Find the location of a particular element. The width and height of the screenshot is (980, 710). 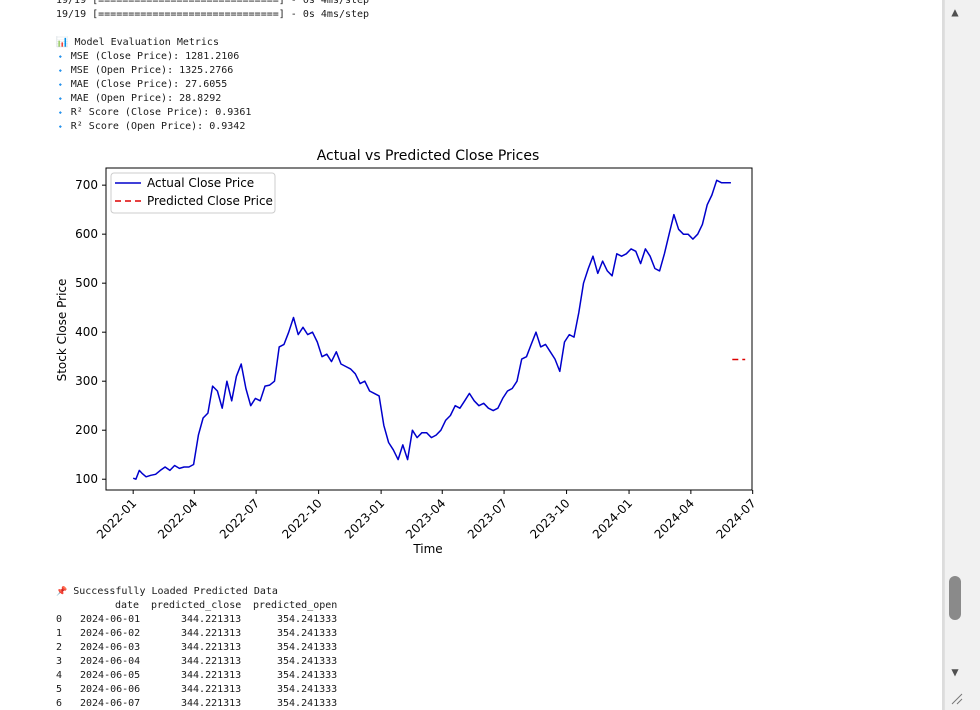

x-axis-label: Time is located at coordinates (427, 549).